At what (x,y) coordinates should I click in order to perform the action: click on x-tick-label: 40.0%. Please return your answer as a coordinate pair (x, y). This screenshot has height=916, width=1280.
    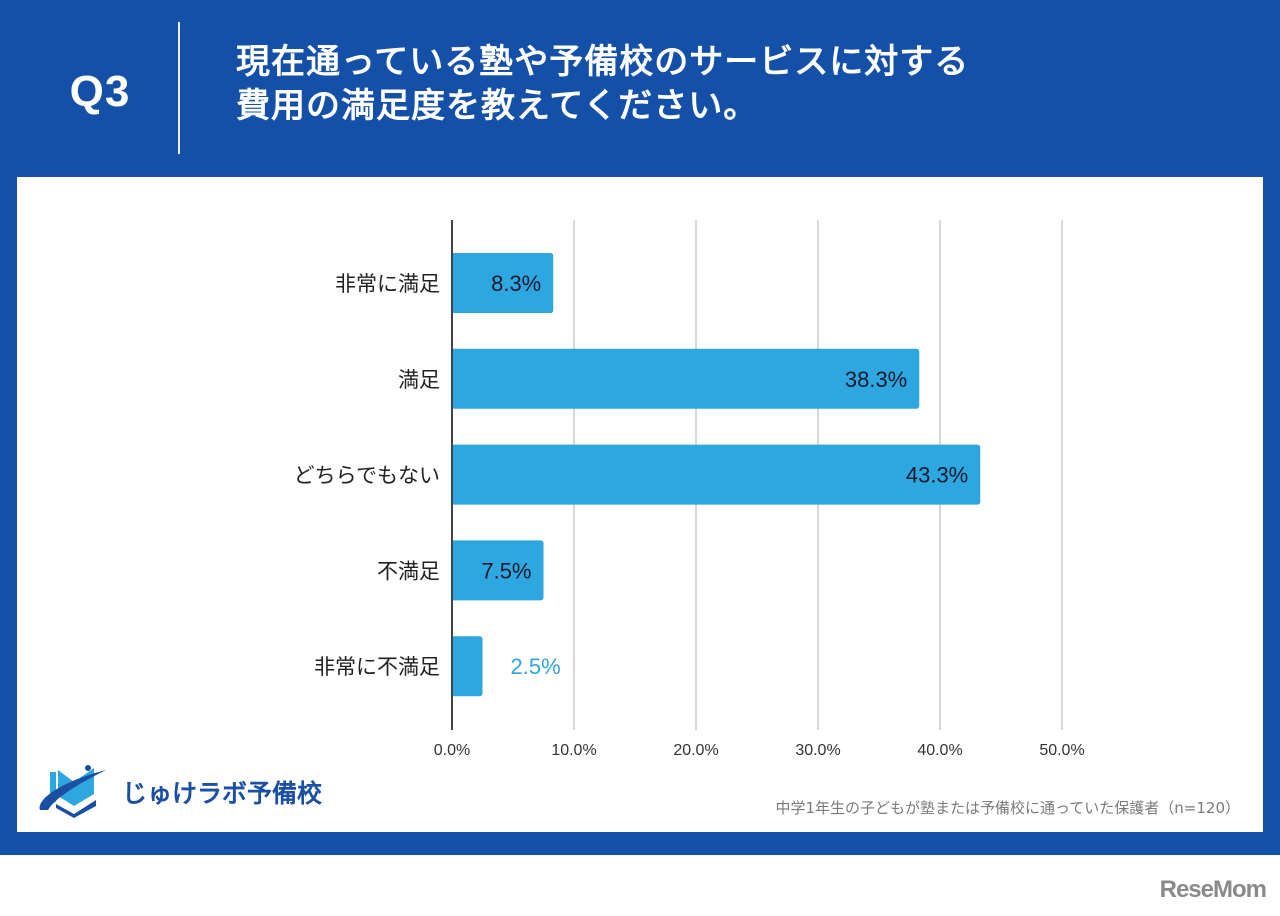
    Looking at the image, I should click on (939, 750).